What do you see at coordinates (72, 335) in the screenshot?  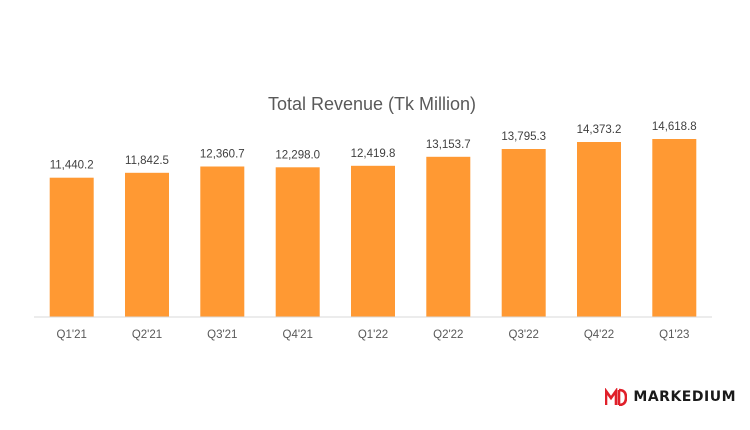 I see `x-tick-label-0: Q1'21` at bounding box center [72, 335].